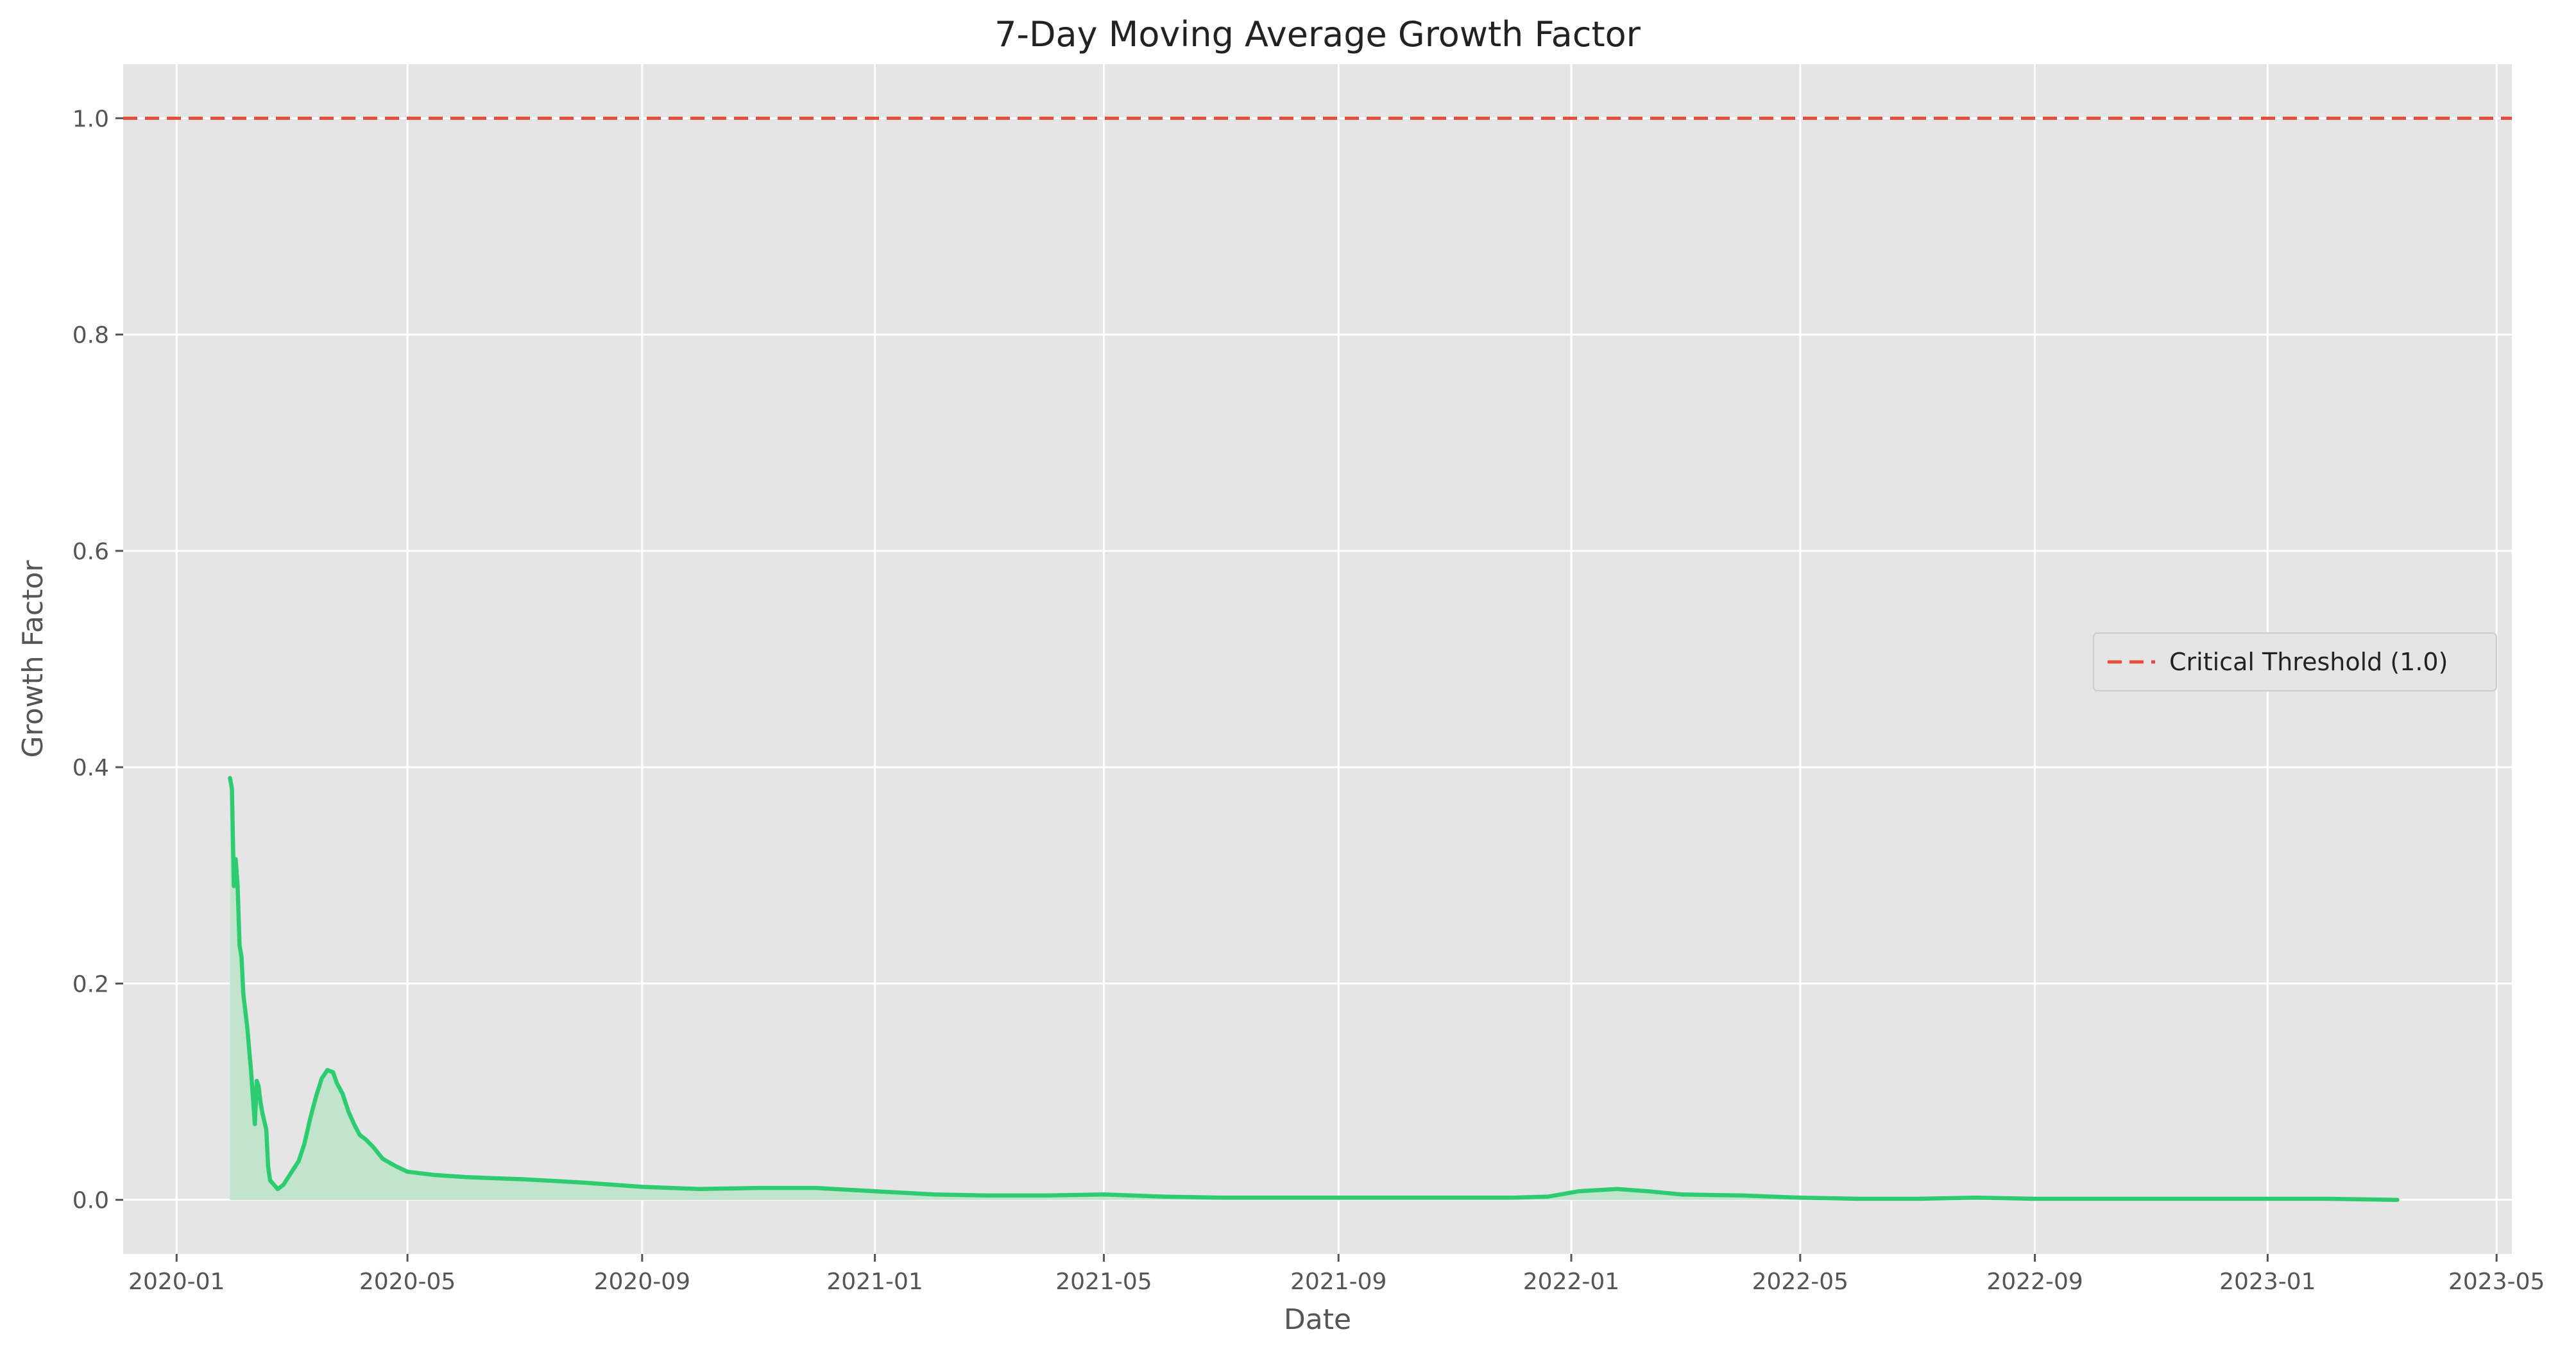 The width and height of the screenshot is (2576, 1354). Describe the element at coordinates (1571, 1282) in the screenshot. I see `x-tick-label: 2022-01` at that location.